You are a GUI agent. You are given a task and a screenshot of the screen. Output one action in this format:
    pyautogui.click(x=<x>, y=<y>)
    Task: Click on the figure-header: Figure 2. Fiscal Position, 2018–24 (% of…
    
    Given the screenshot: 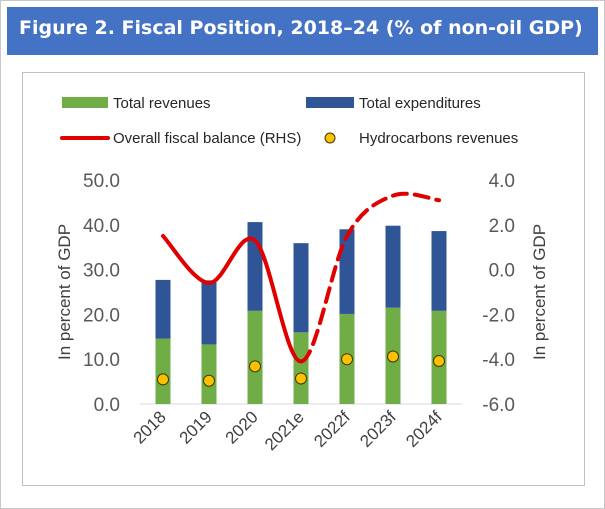 What is the action you would take?
    pyautogui.click(x=302, y=31)
    